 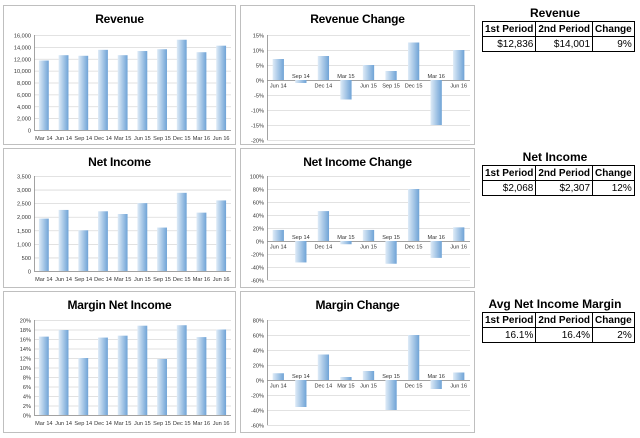 I want to click on y-tick-label: 3,500, so click(x=24, y=178).